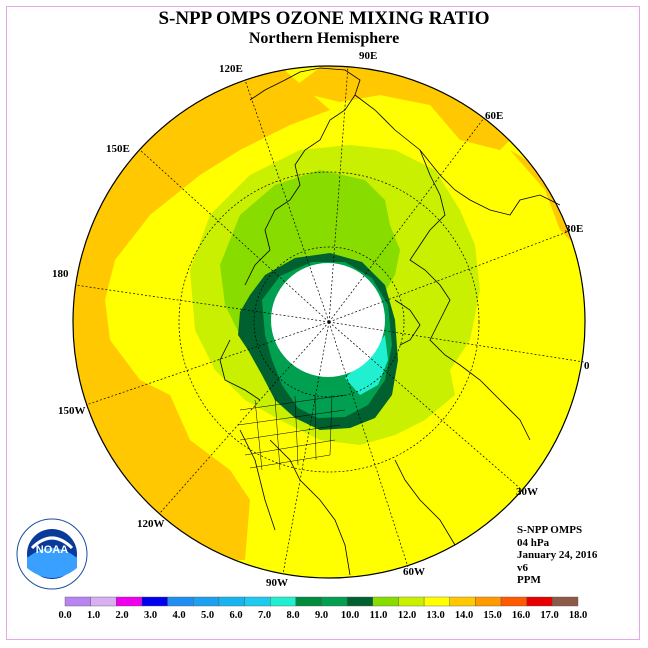 The width and height of the screenshot is (648, 648). What do you see at coordinates (550, 530) in the screenshot?
I see `info-instrument: S-NPP OMPS` at bounding box center [550, 530].